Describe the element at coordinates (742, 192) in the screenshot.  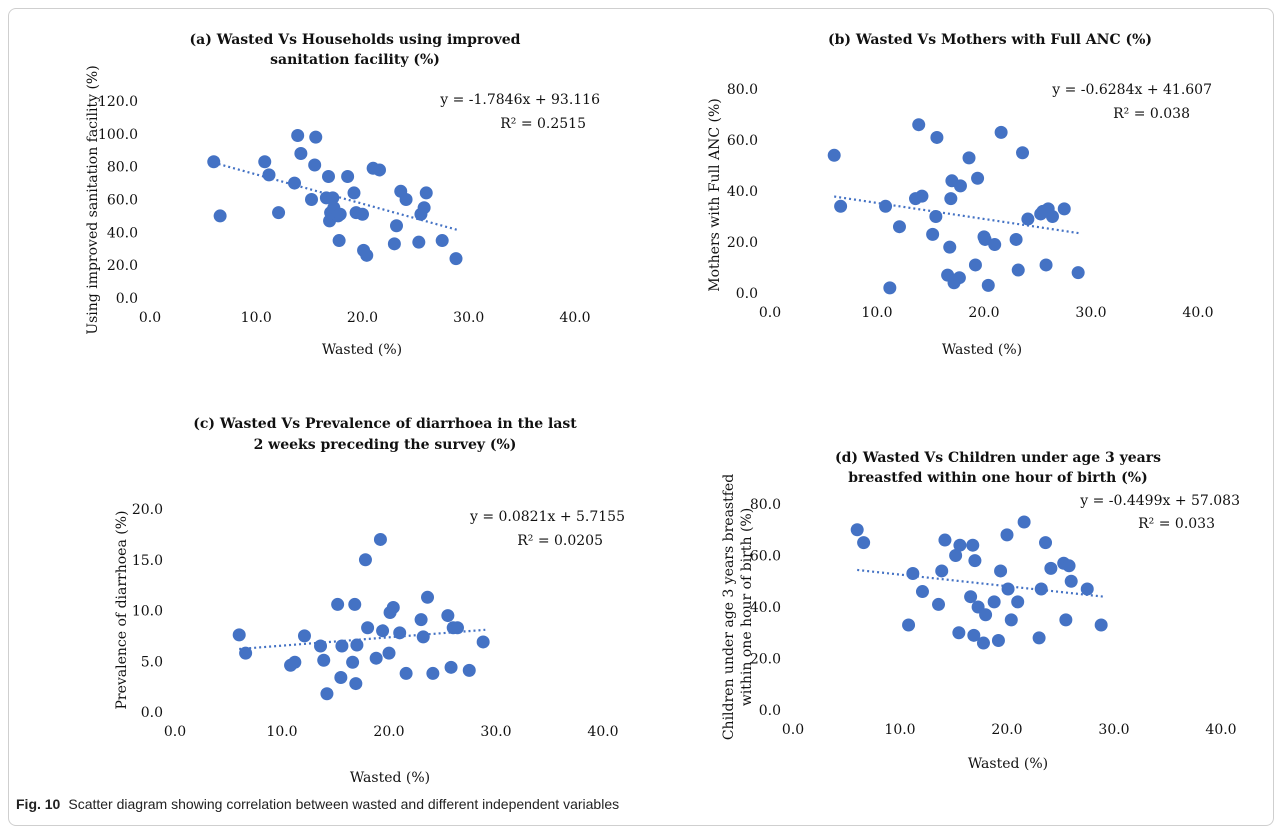
I see `y-tick-label: 40.0` at that location.